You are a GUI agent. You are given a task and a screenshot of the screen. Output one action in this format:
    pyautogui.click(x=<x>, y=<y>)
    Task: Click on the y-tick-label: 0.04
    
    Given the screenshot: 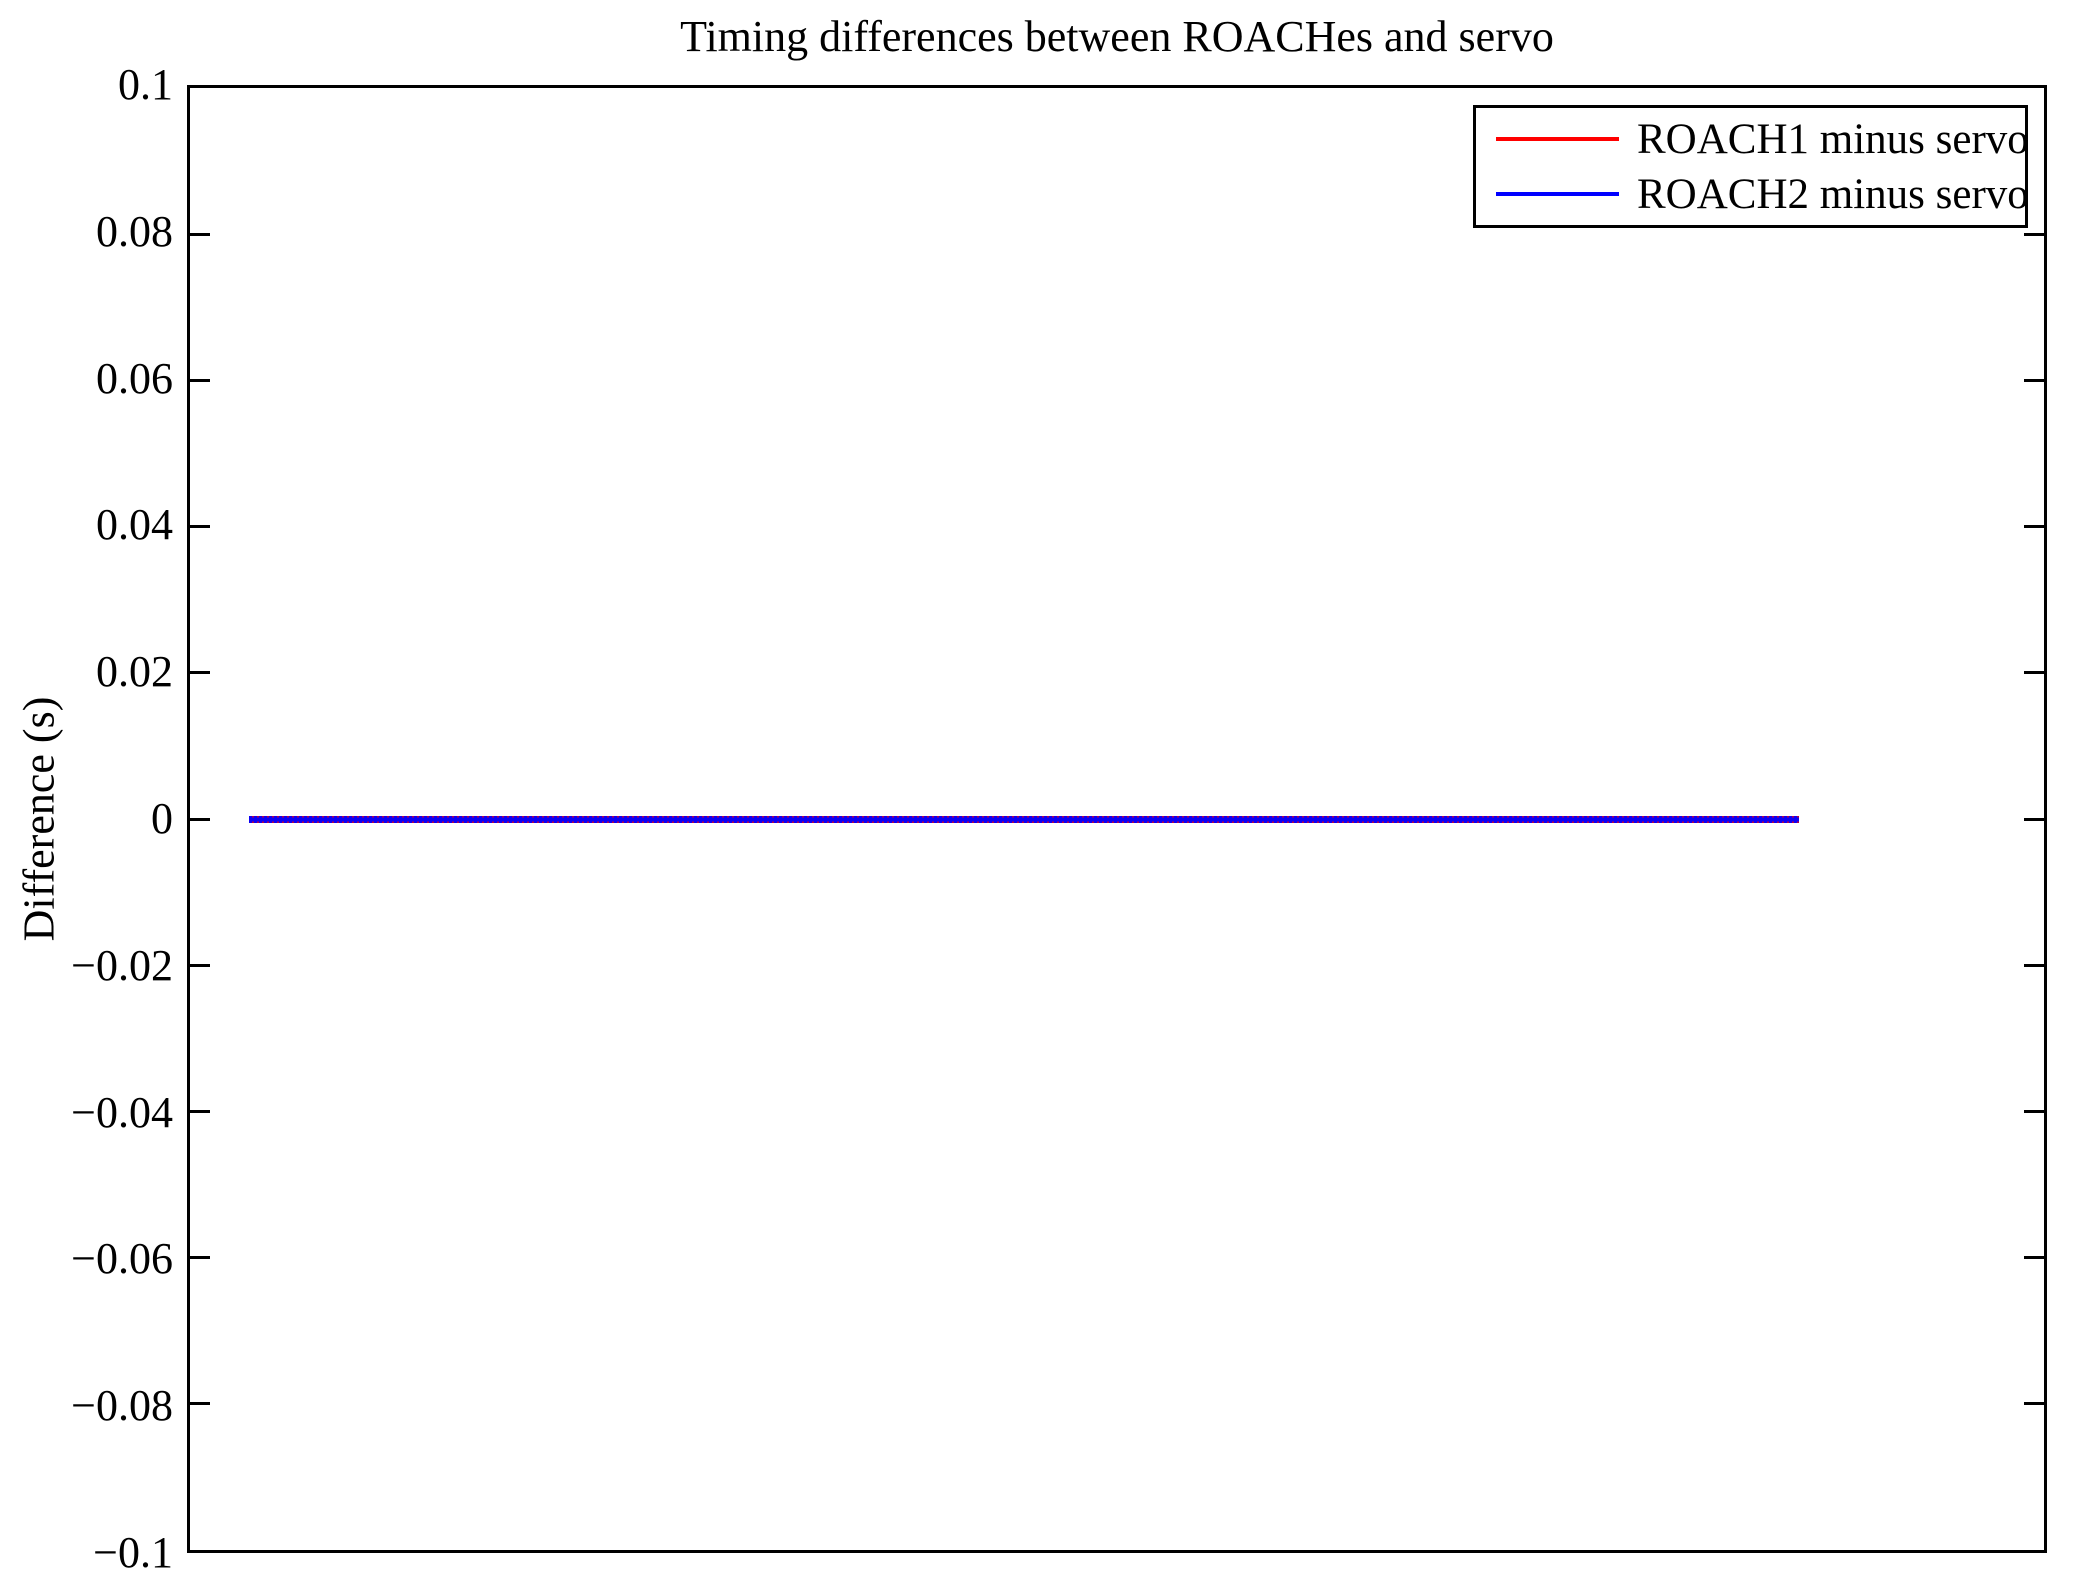 What is the action you would take?
    pyautogui.click(x=134, y=525)
    